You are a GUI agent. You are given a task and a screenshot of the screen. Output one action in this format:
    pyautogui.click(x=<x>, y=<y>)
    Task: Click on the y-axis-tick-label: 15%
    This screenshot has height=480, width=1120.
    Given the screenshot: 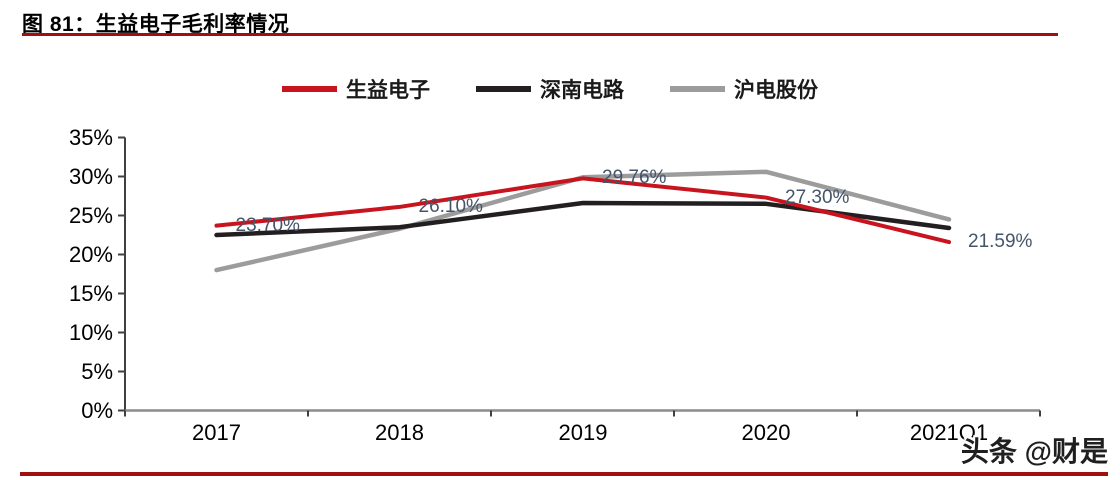 What is the action you would take?
    pyautogui.click(x=90, y=293)
    